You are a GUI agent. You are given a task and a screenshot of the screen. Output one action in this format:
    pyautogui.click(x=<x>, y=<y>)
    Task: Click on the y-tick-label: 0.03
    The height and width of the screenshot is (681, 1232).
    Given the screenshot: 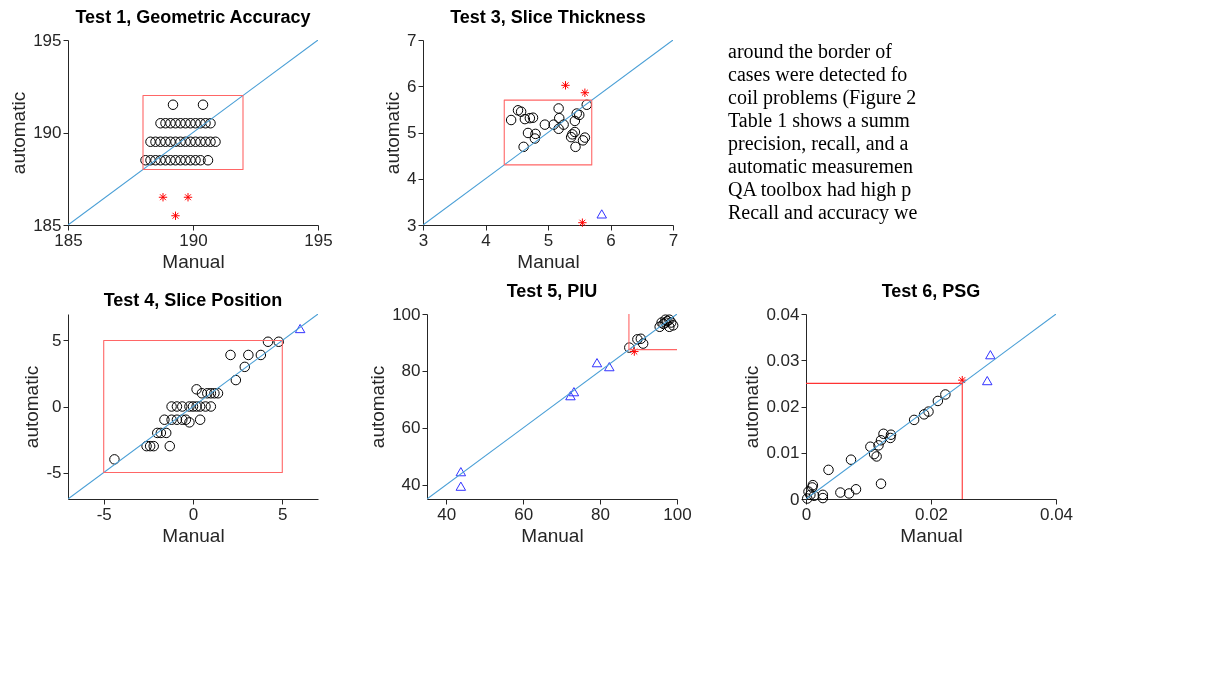 What is the action you would take?
    pyautogui.click(x=783, y=360)
    